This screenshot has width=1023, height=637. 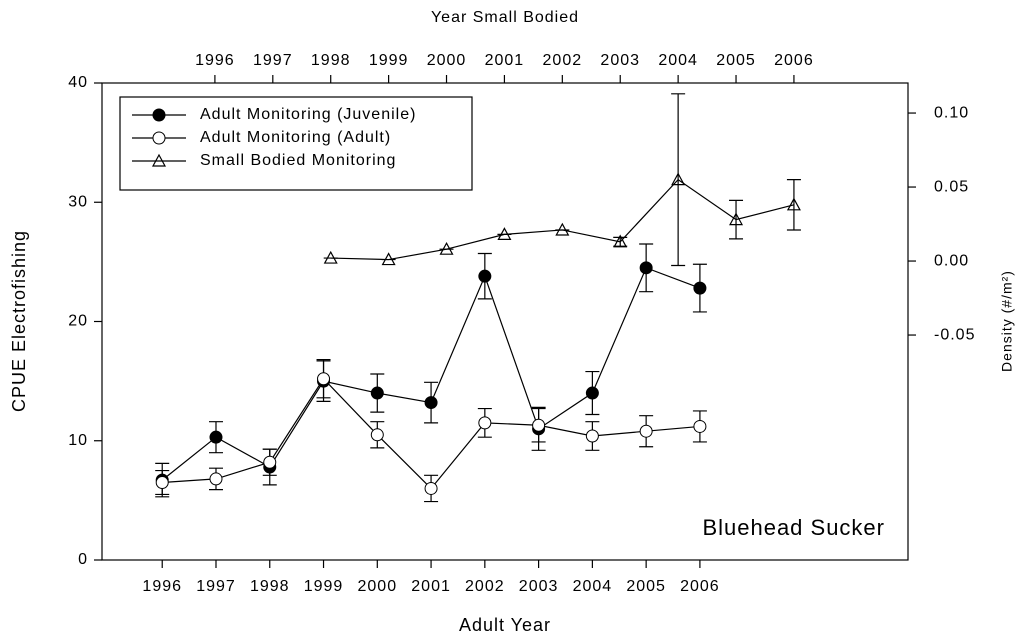 What do you see at coordinates (1007, 321) in the screenshot?
I see `y2-axis-title: Density (#/m²)` at bounding box center [1007, 321].